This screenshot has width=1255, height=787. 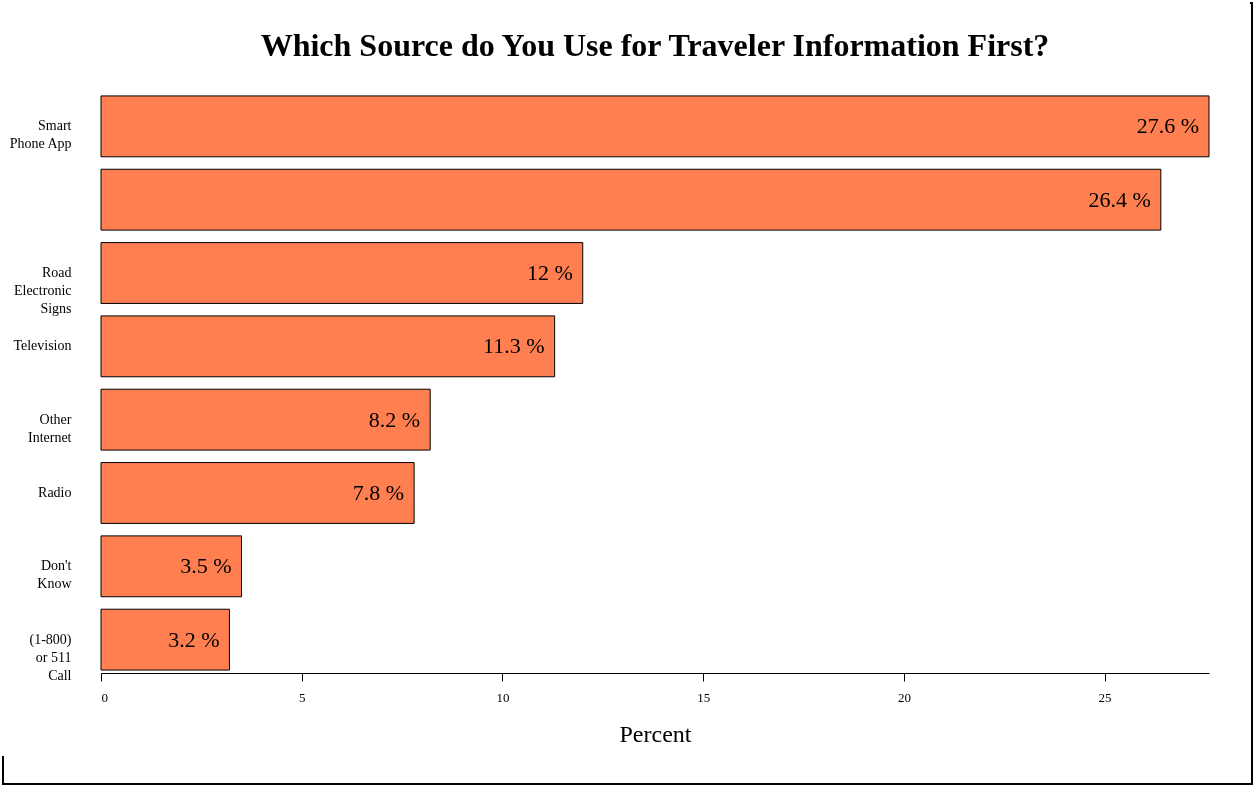 I want to click on y-tick-label: Television, so click(x=42, y=346).